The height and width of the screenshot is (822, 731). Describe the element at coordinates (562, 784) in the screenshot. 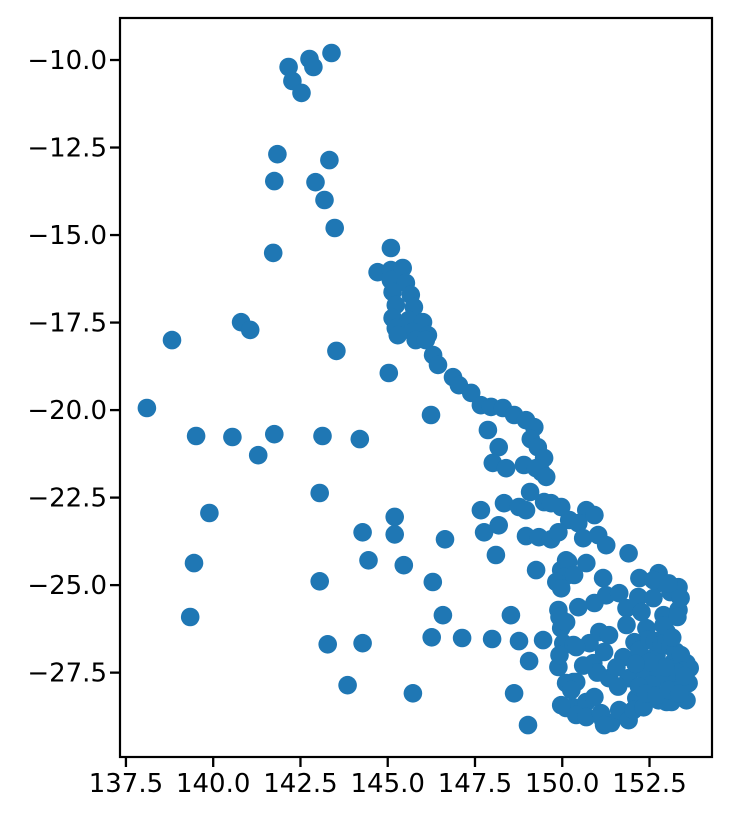

I see `x-tick-label: 150.0` at that location.